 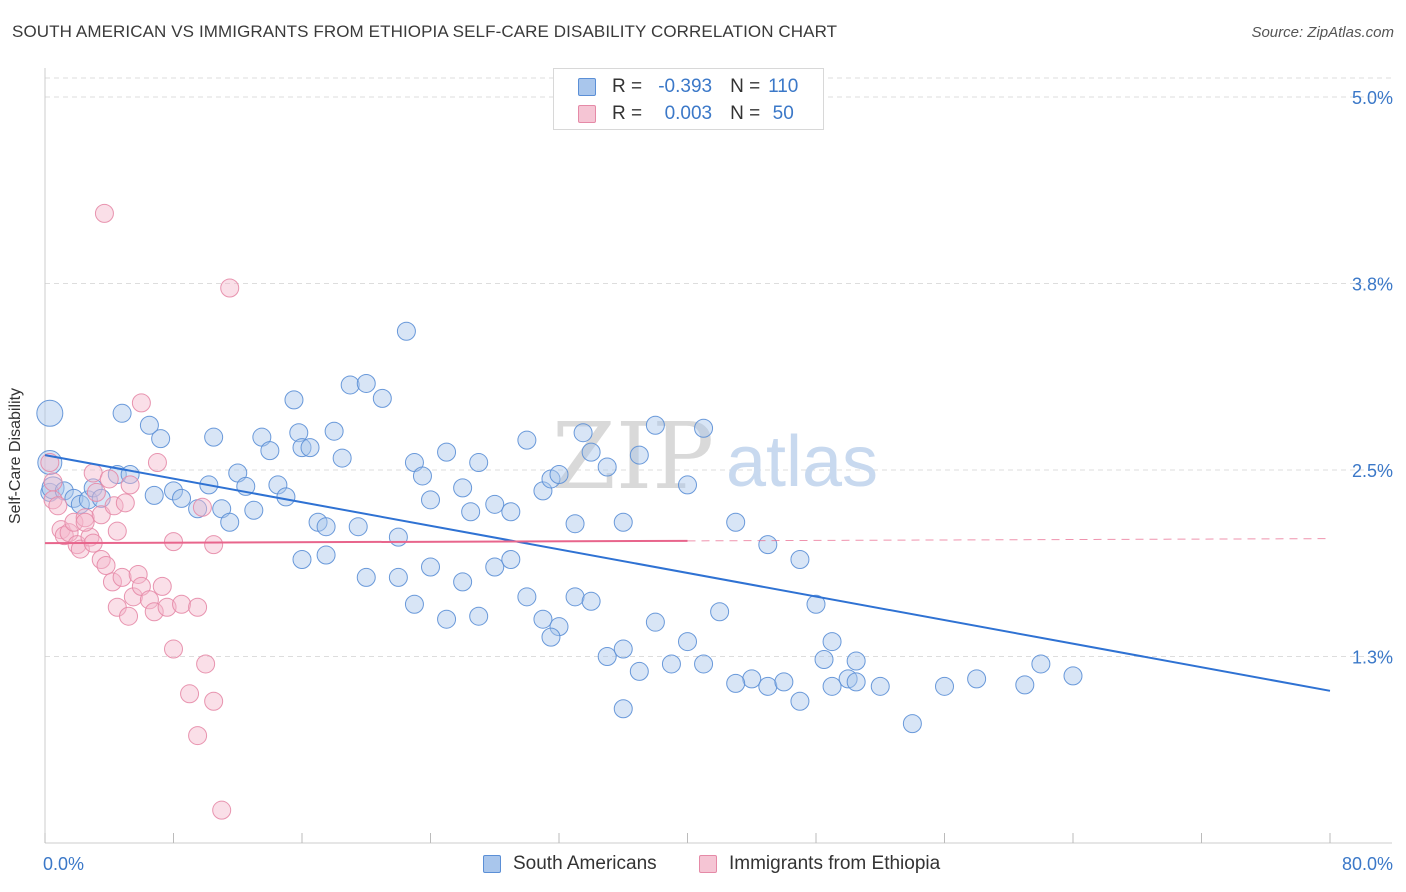 I want to click on y-tick-label: 3.8%, so click(x=1372, y=285).